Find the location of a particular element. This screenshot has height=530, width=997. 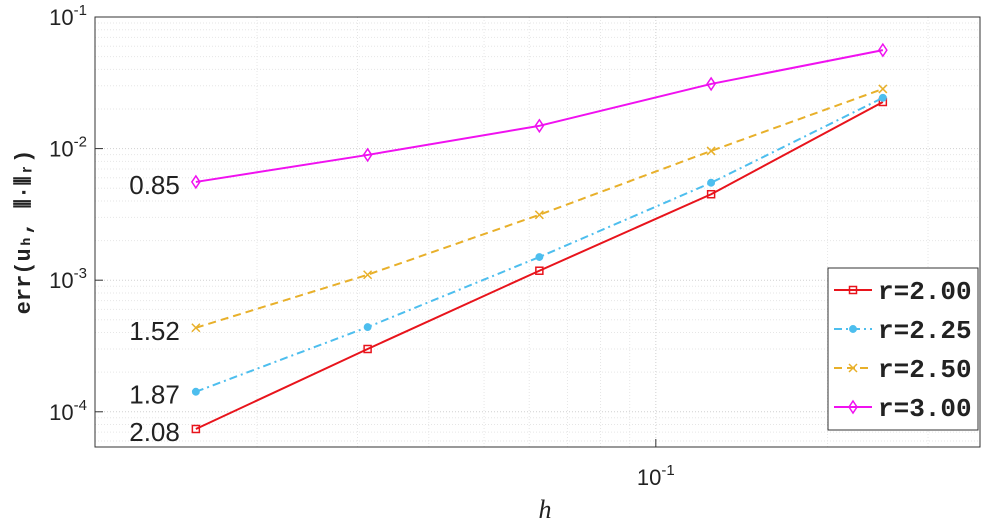

x-axis-label: h is located at coordinates (545, 509).